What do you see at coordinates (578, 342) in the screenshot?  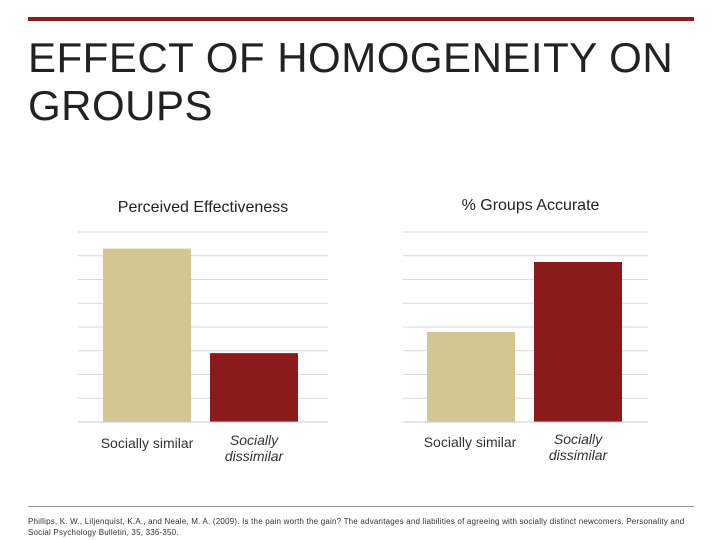 I see `chart2-bar-dissimilar` at bounding box center [578, 342].